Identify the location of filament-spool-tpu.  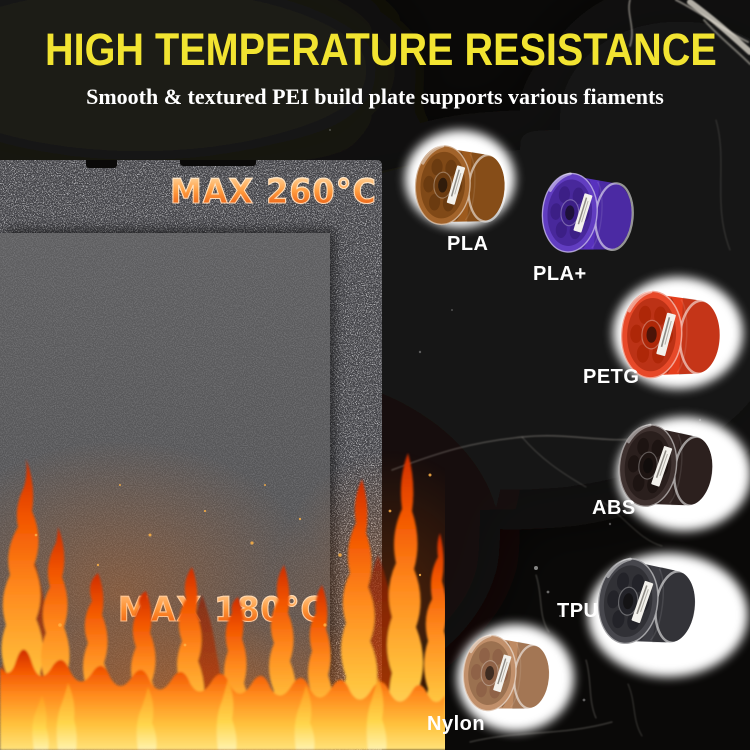
(647, 601).